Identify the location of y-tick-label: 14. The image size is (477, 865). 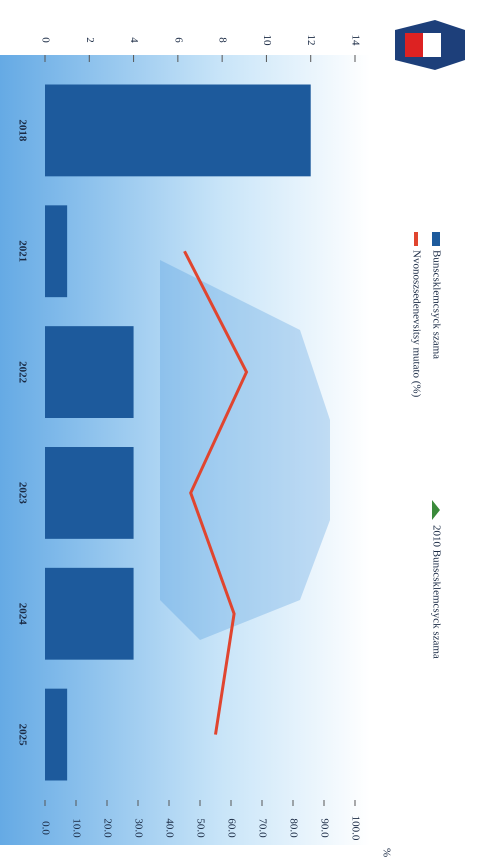
(355, 41).